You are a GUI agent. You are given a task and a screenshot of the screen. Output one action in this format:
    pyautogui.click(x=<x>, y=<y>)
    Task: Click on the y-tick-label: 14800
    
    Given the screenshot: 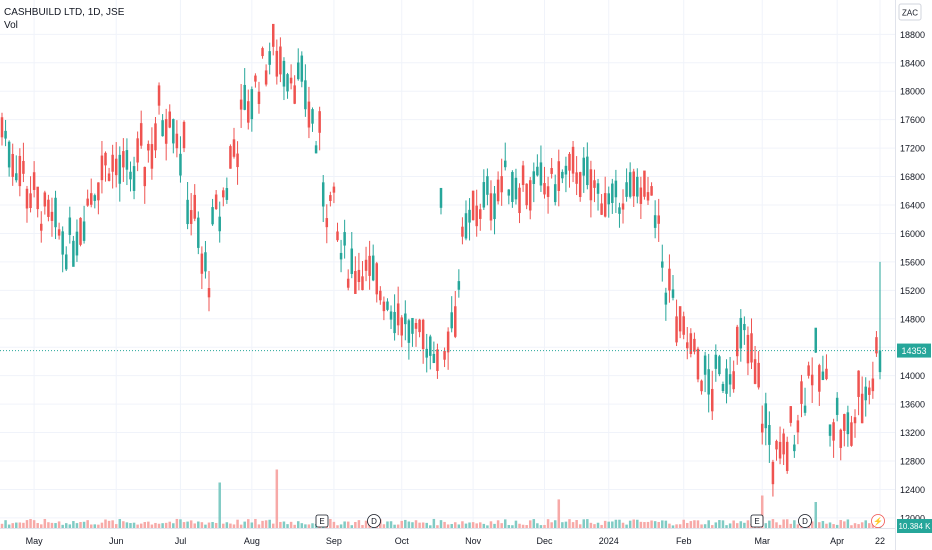 What is the action you would take?
    pyautogui.click(x=912, y=319)
    